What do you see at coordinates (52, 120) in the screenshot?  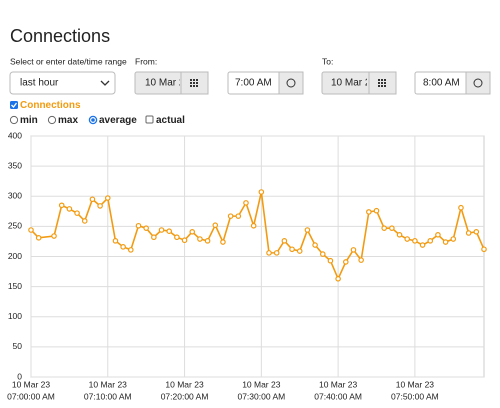 I see `radio-max` at bounding box center [52, 120].